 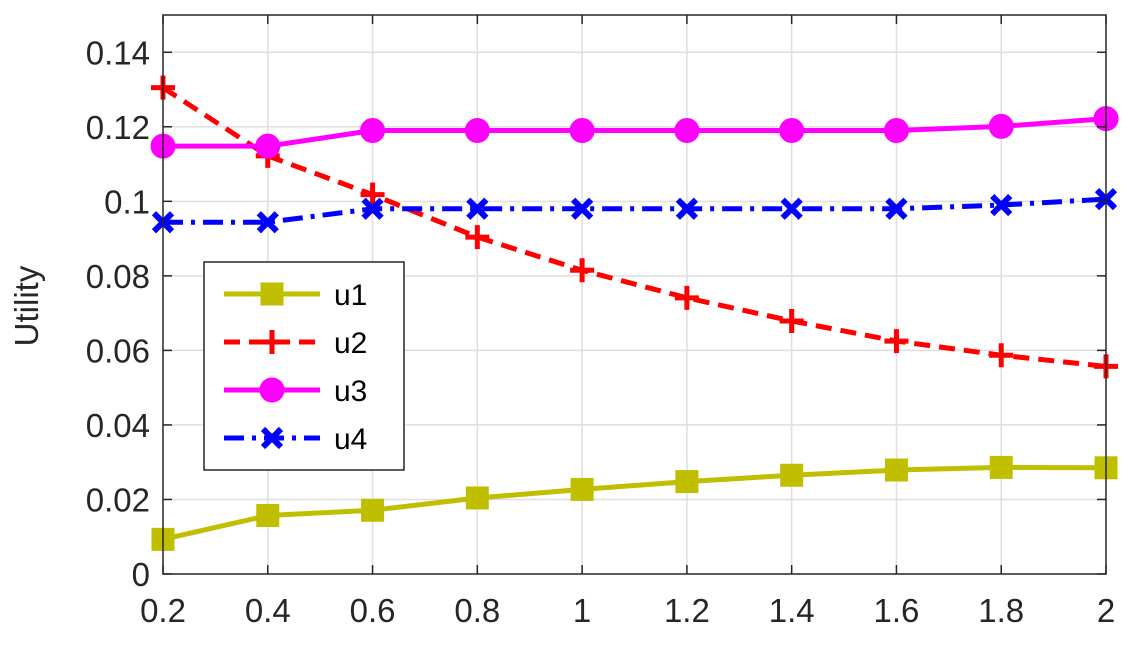 I want to click on x-tick-label: 0.6, so click(x=373, y=610).